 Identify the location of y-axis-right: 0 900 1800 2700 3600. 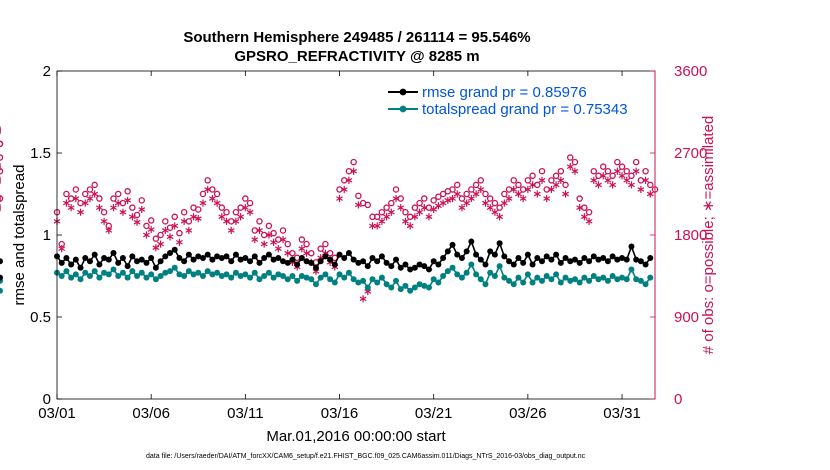
(678, 235).